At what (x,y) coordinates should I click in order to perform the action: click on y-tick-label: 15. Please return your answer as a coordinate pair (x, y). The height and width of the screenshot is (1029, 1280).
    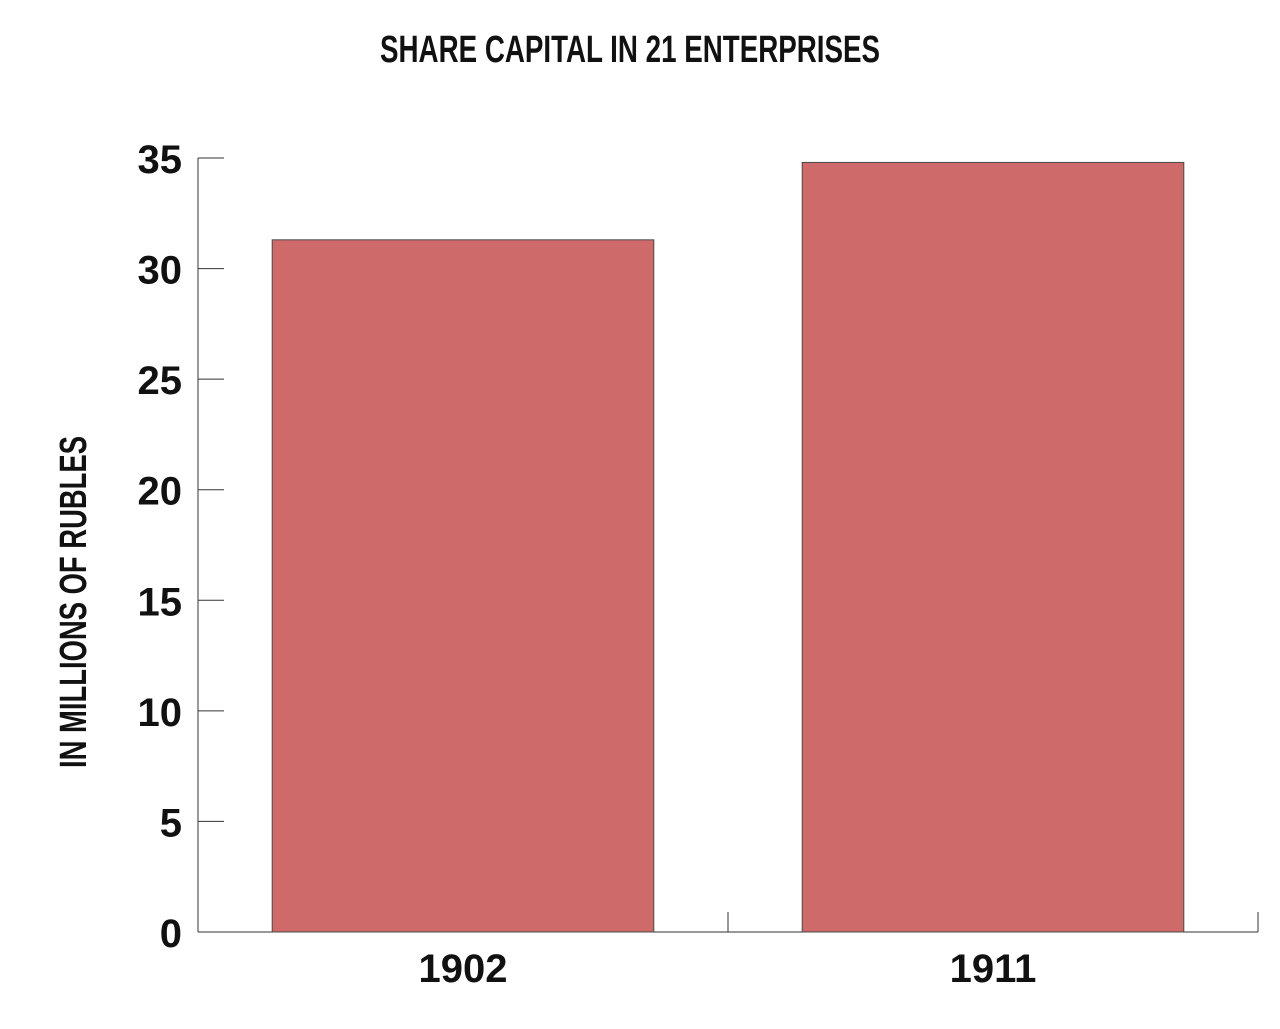
    Looking at the image, I should click on (160, 602).